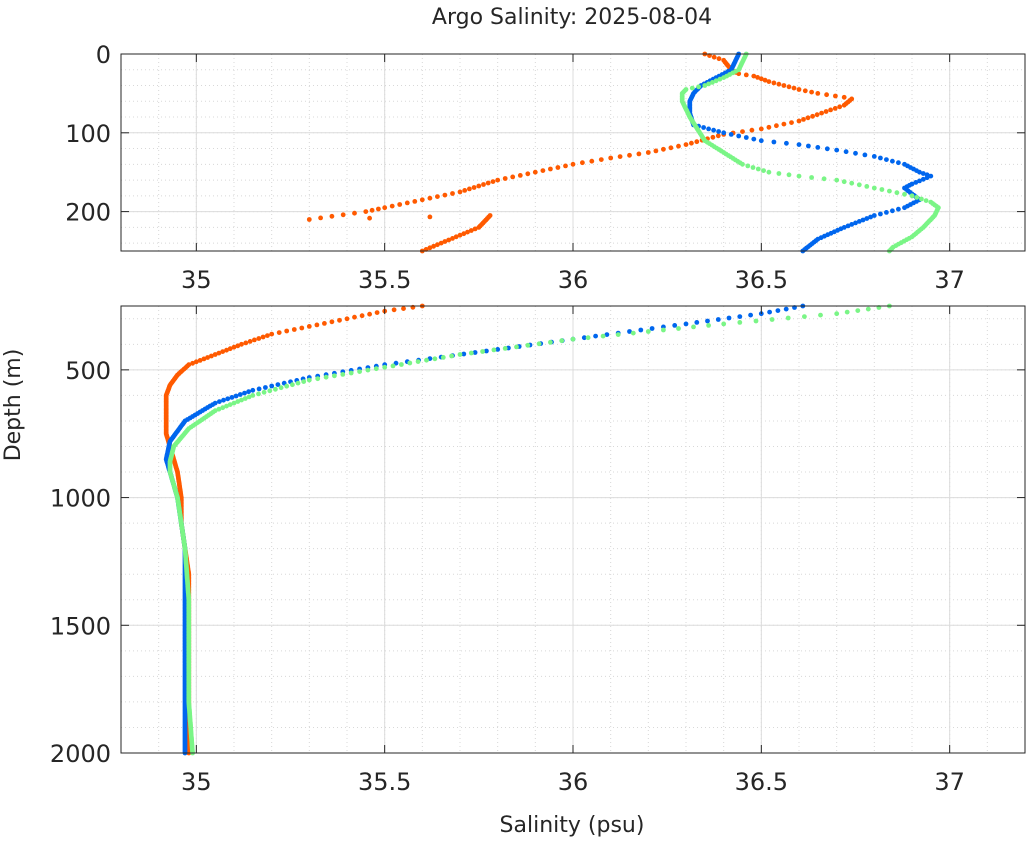  I want to click on x-tick-label: 35, so click(196, 782).